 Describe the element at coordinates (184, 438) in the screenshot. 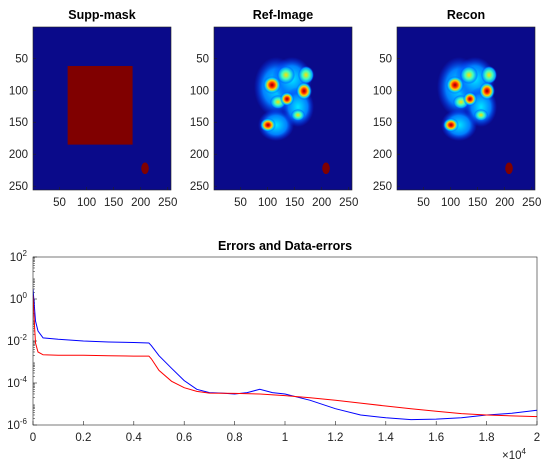

I see `errors-xtick-label: 0.6` at that location.